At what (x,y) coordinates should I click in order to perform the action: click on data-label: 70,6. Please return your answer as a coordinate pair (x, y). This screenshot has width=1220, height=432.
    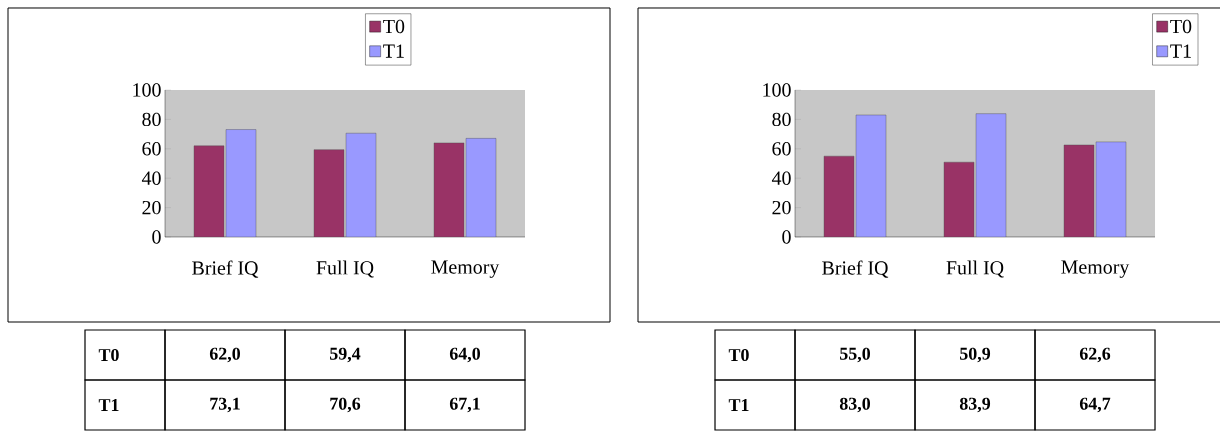
    Looking at the image, I should click on (345, 405).